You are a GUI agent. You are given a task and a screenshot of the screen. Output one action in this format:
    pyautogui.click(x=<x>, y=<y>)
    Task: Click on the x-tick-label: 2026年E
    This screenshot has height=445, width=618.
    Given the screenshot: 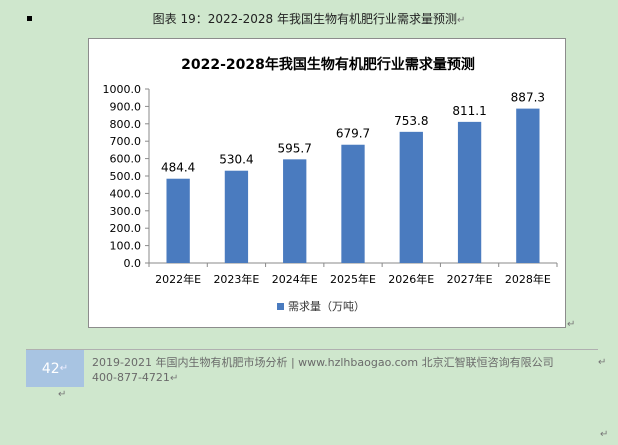 What is the action you would take?
    pyautogui.click(x=411, y=279)
    